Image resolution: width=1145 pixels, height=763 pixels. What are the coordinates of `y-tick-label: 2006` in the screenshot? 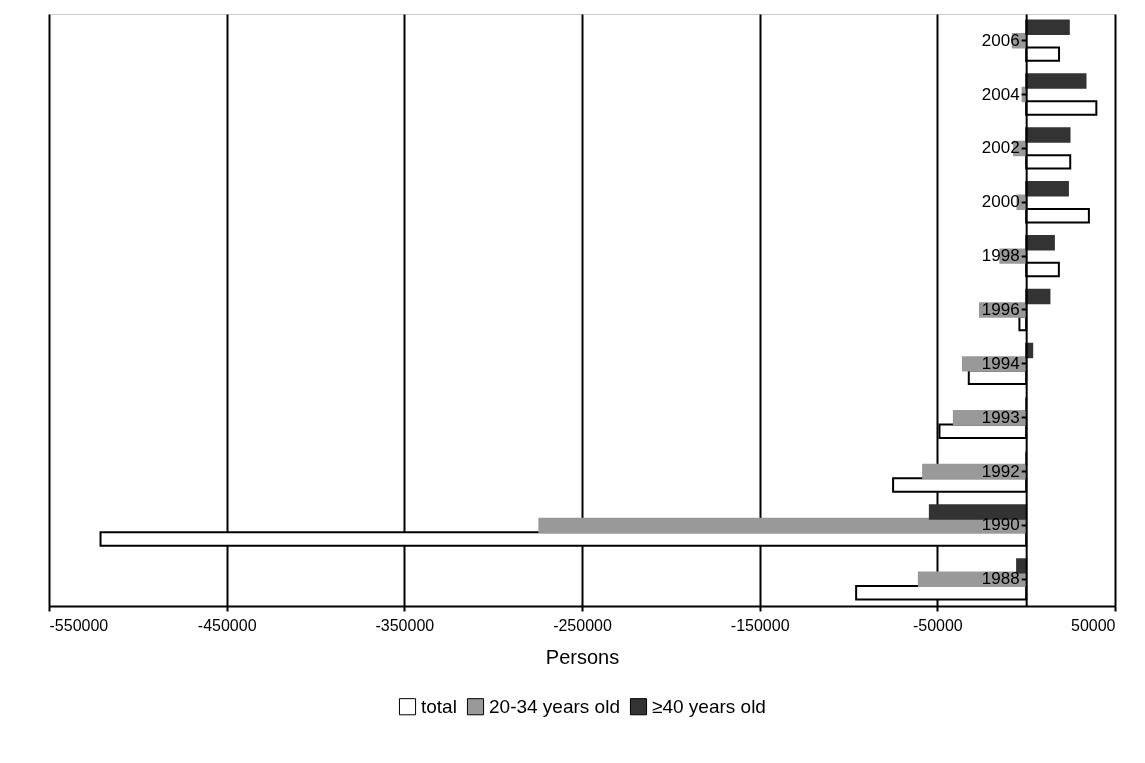 It's located at (1000, 40).